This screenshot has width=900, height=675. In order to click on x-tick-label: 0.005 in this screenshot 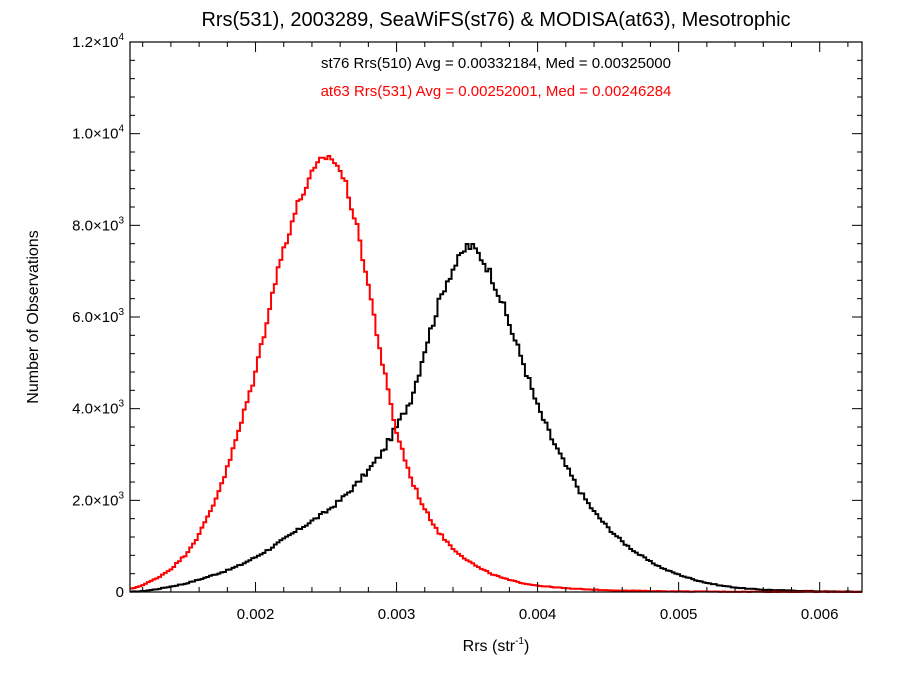, I will do `click(679, 614)`.